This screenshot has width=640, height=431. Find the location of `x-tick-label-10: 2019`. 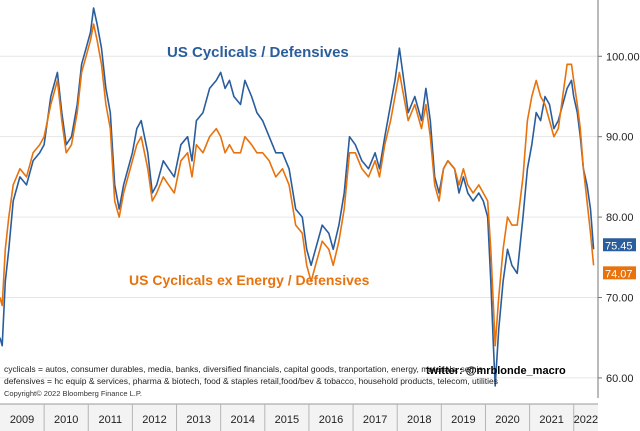

x-tick-label-10: 2019 is located at coordinates (463, 420).